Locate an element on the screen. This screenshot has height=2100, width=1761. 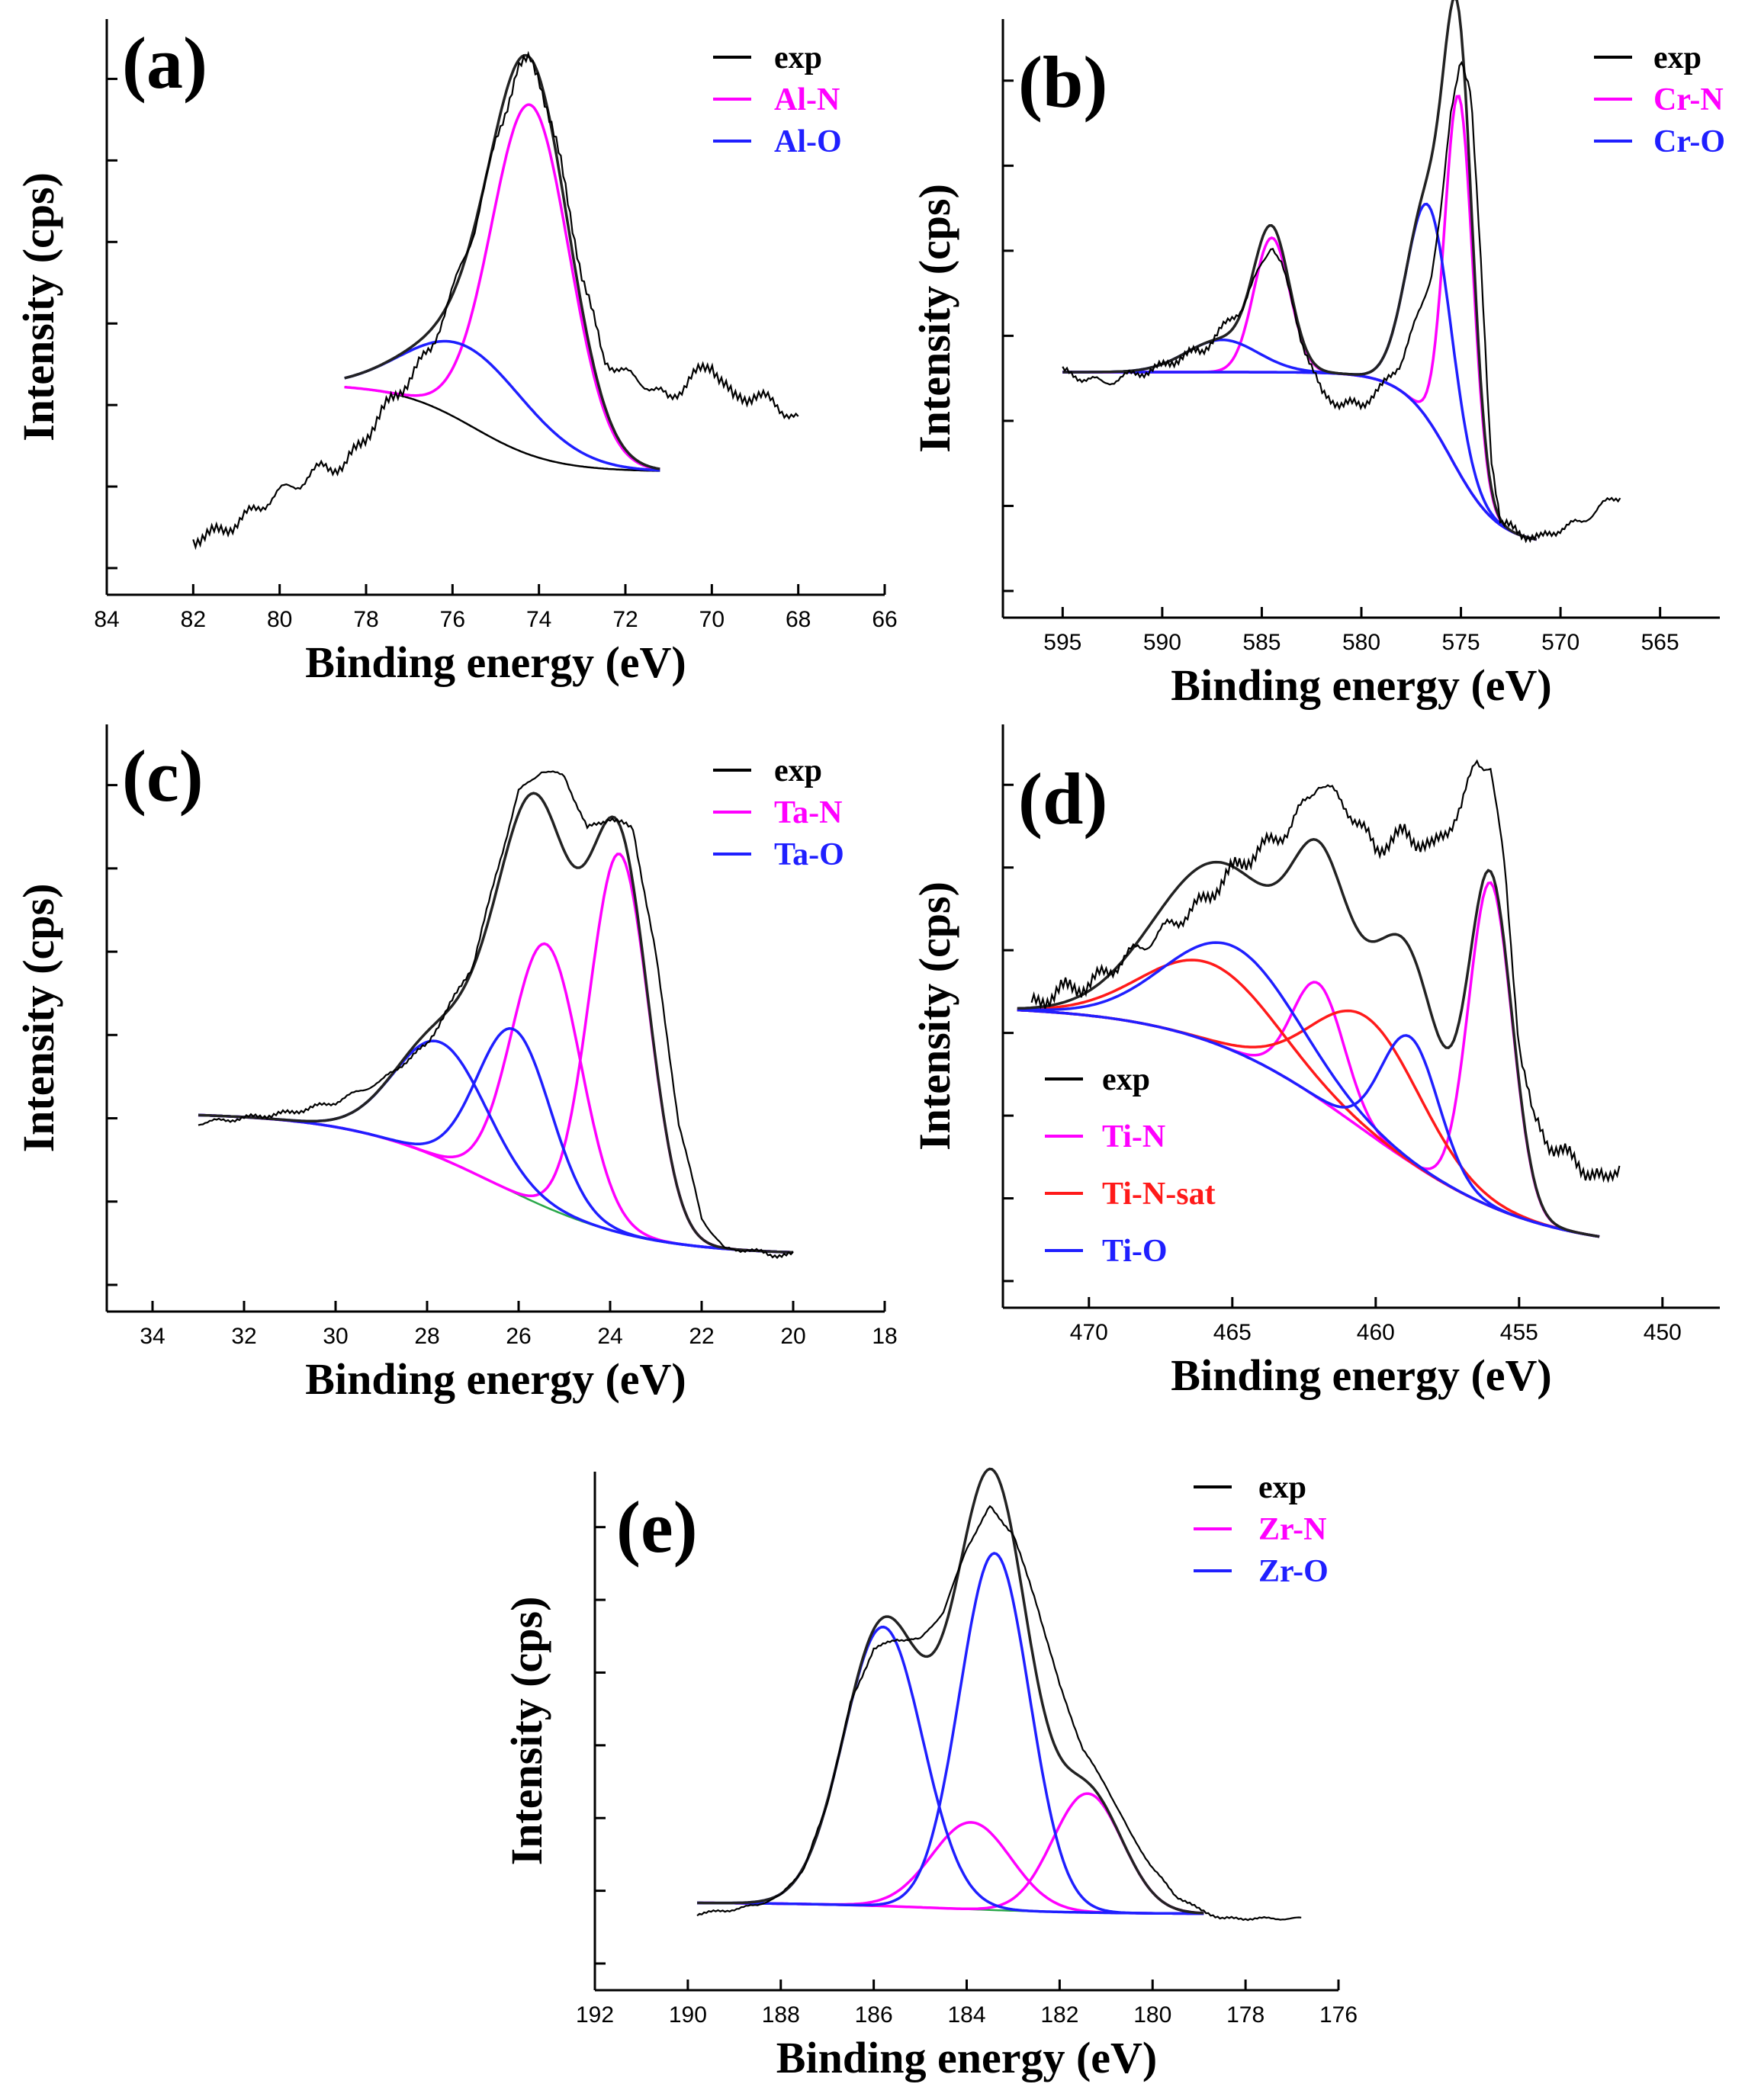
x-tick-label: 470 is located at coordinates (1089, 1332).